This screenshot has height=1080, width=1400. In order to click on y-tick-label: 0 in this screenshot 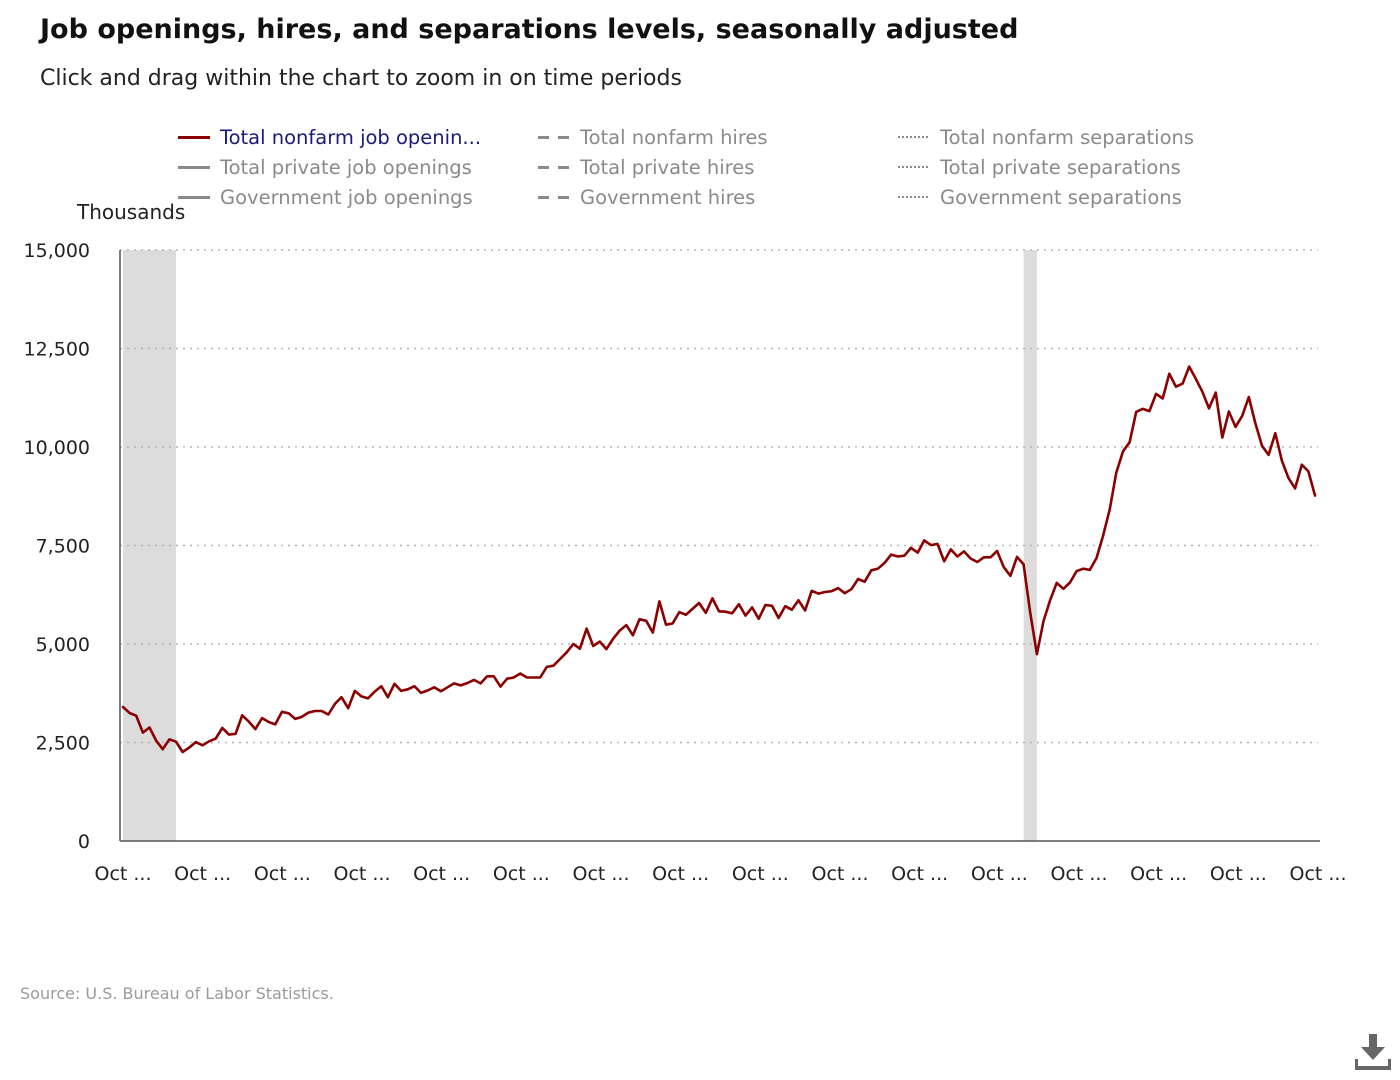, I will do `click(84, 842)`.